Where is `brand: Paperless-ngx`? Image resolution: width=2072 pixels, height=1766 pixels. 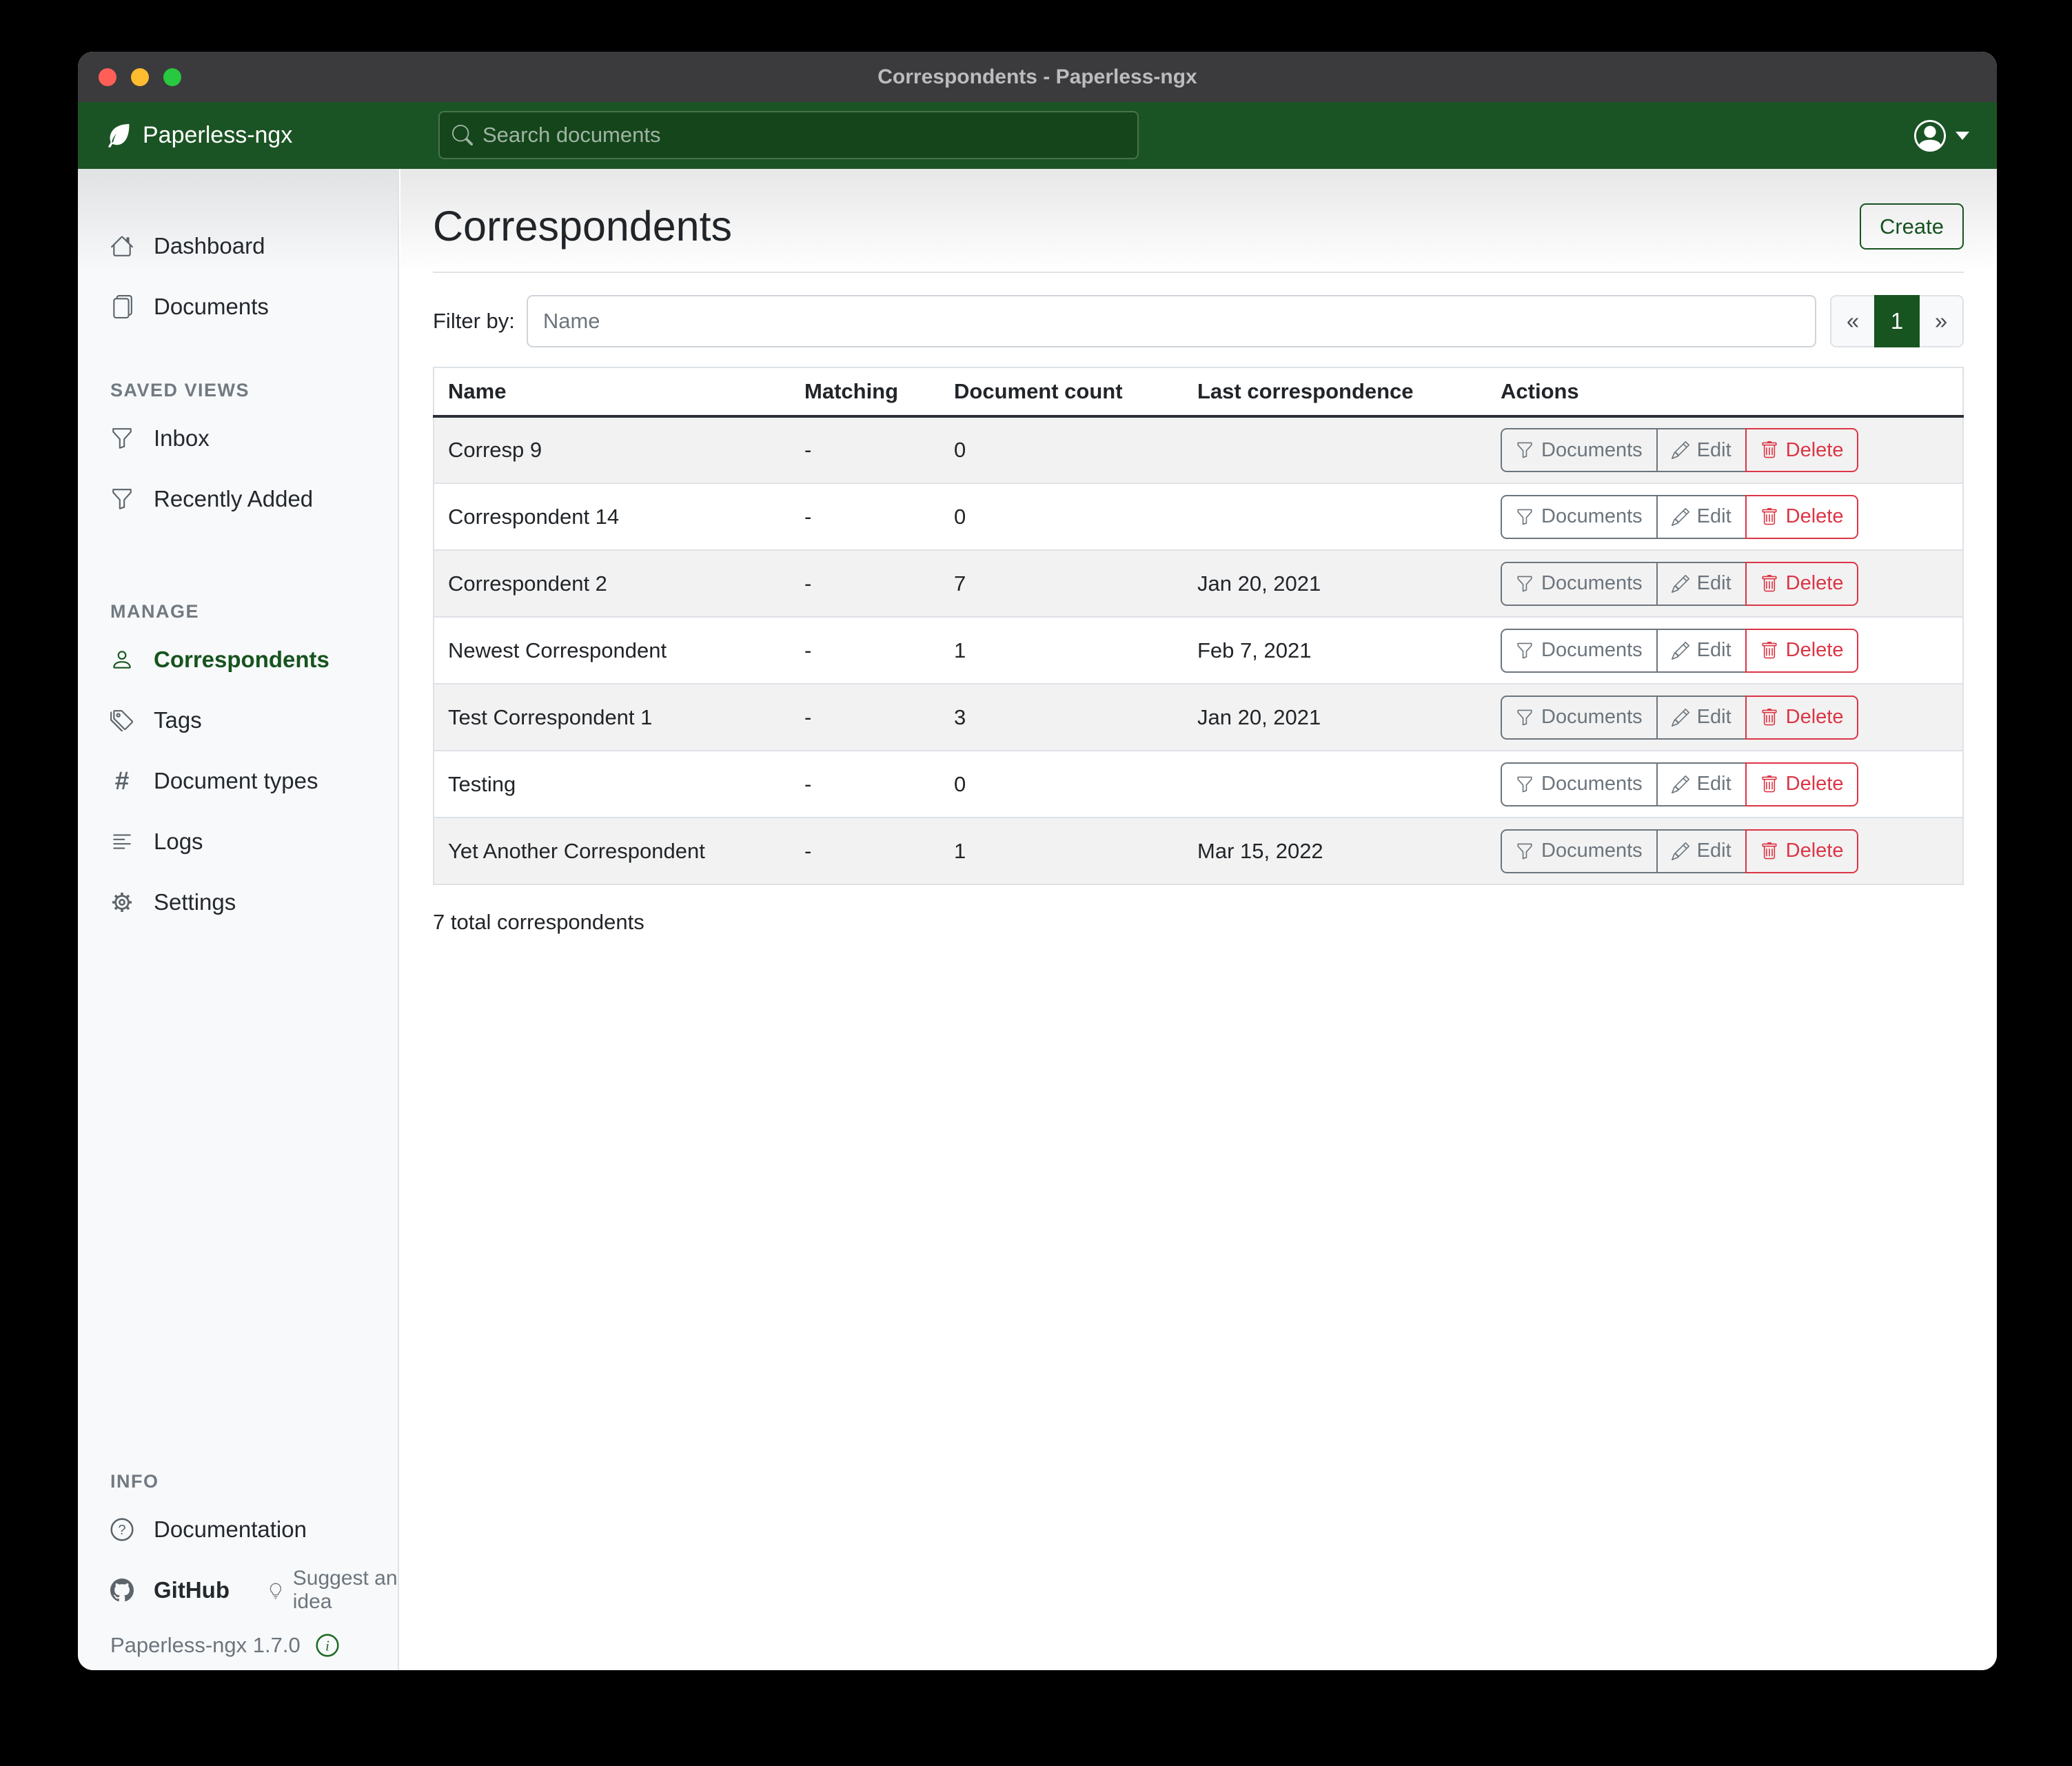 brand: Paperless-ngx is located at coordinates (185, 135).